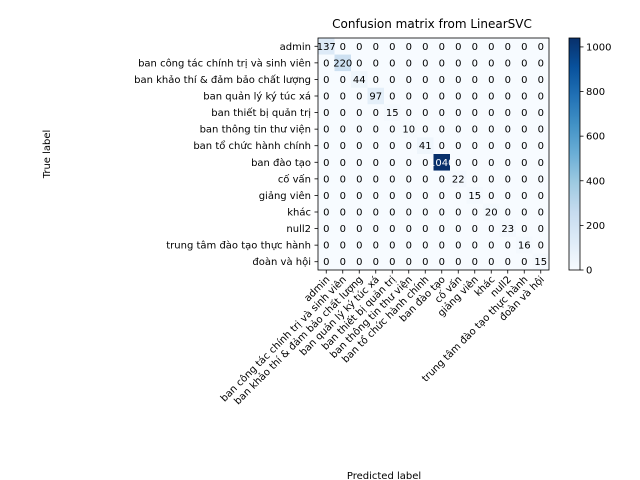  Describe the element at coordinates (392, 113) in the screenshot. I see `heatmap-cell-value: 15` at that location.